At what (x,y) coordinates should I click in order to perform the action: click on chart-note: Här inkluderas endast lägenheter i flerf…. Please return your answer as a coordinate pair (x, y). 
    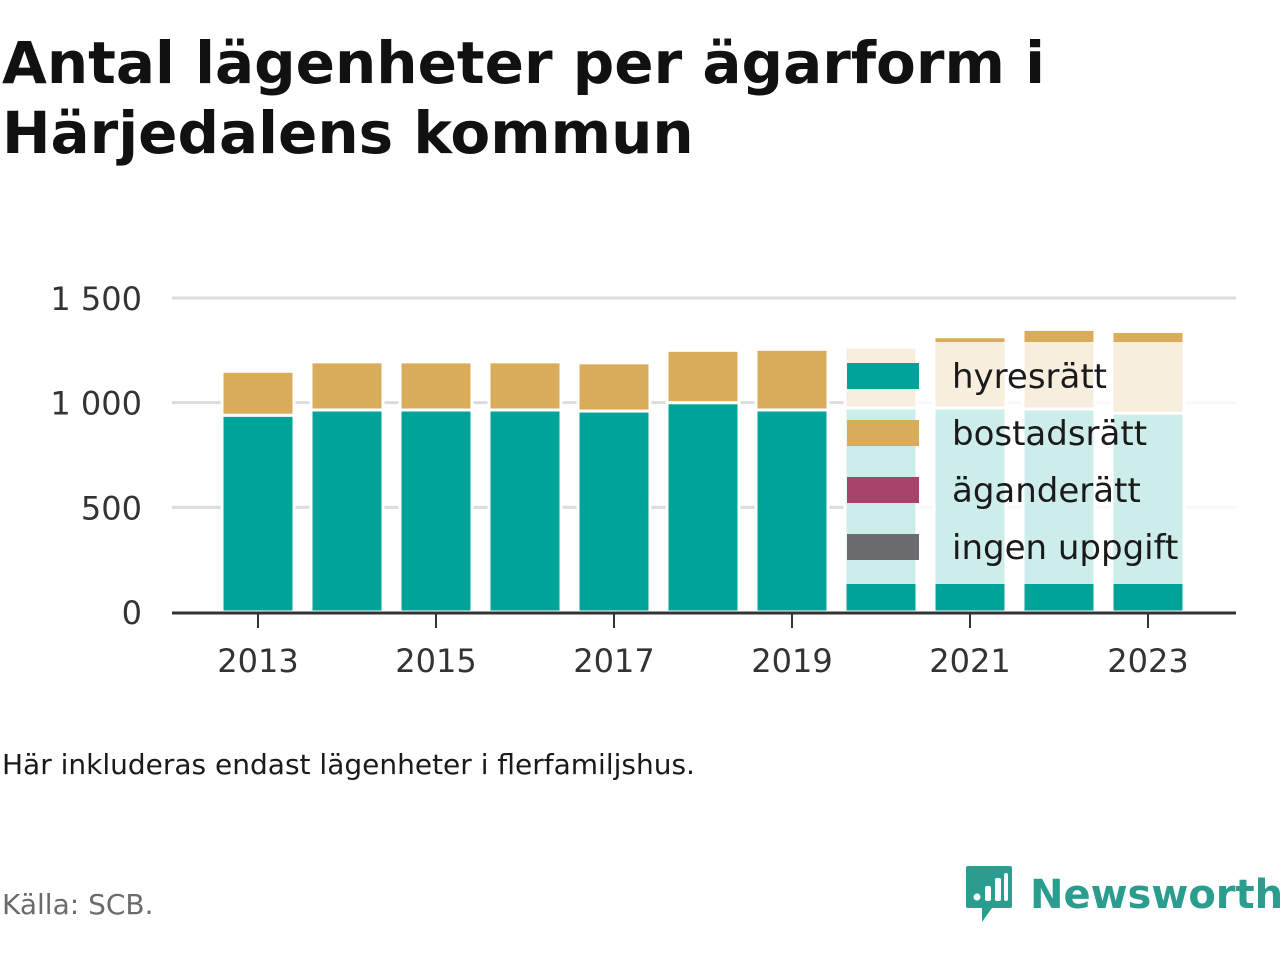
    Looking at the image, I should click on (348, 764).